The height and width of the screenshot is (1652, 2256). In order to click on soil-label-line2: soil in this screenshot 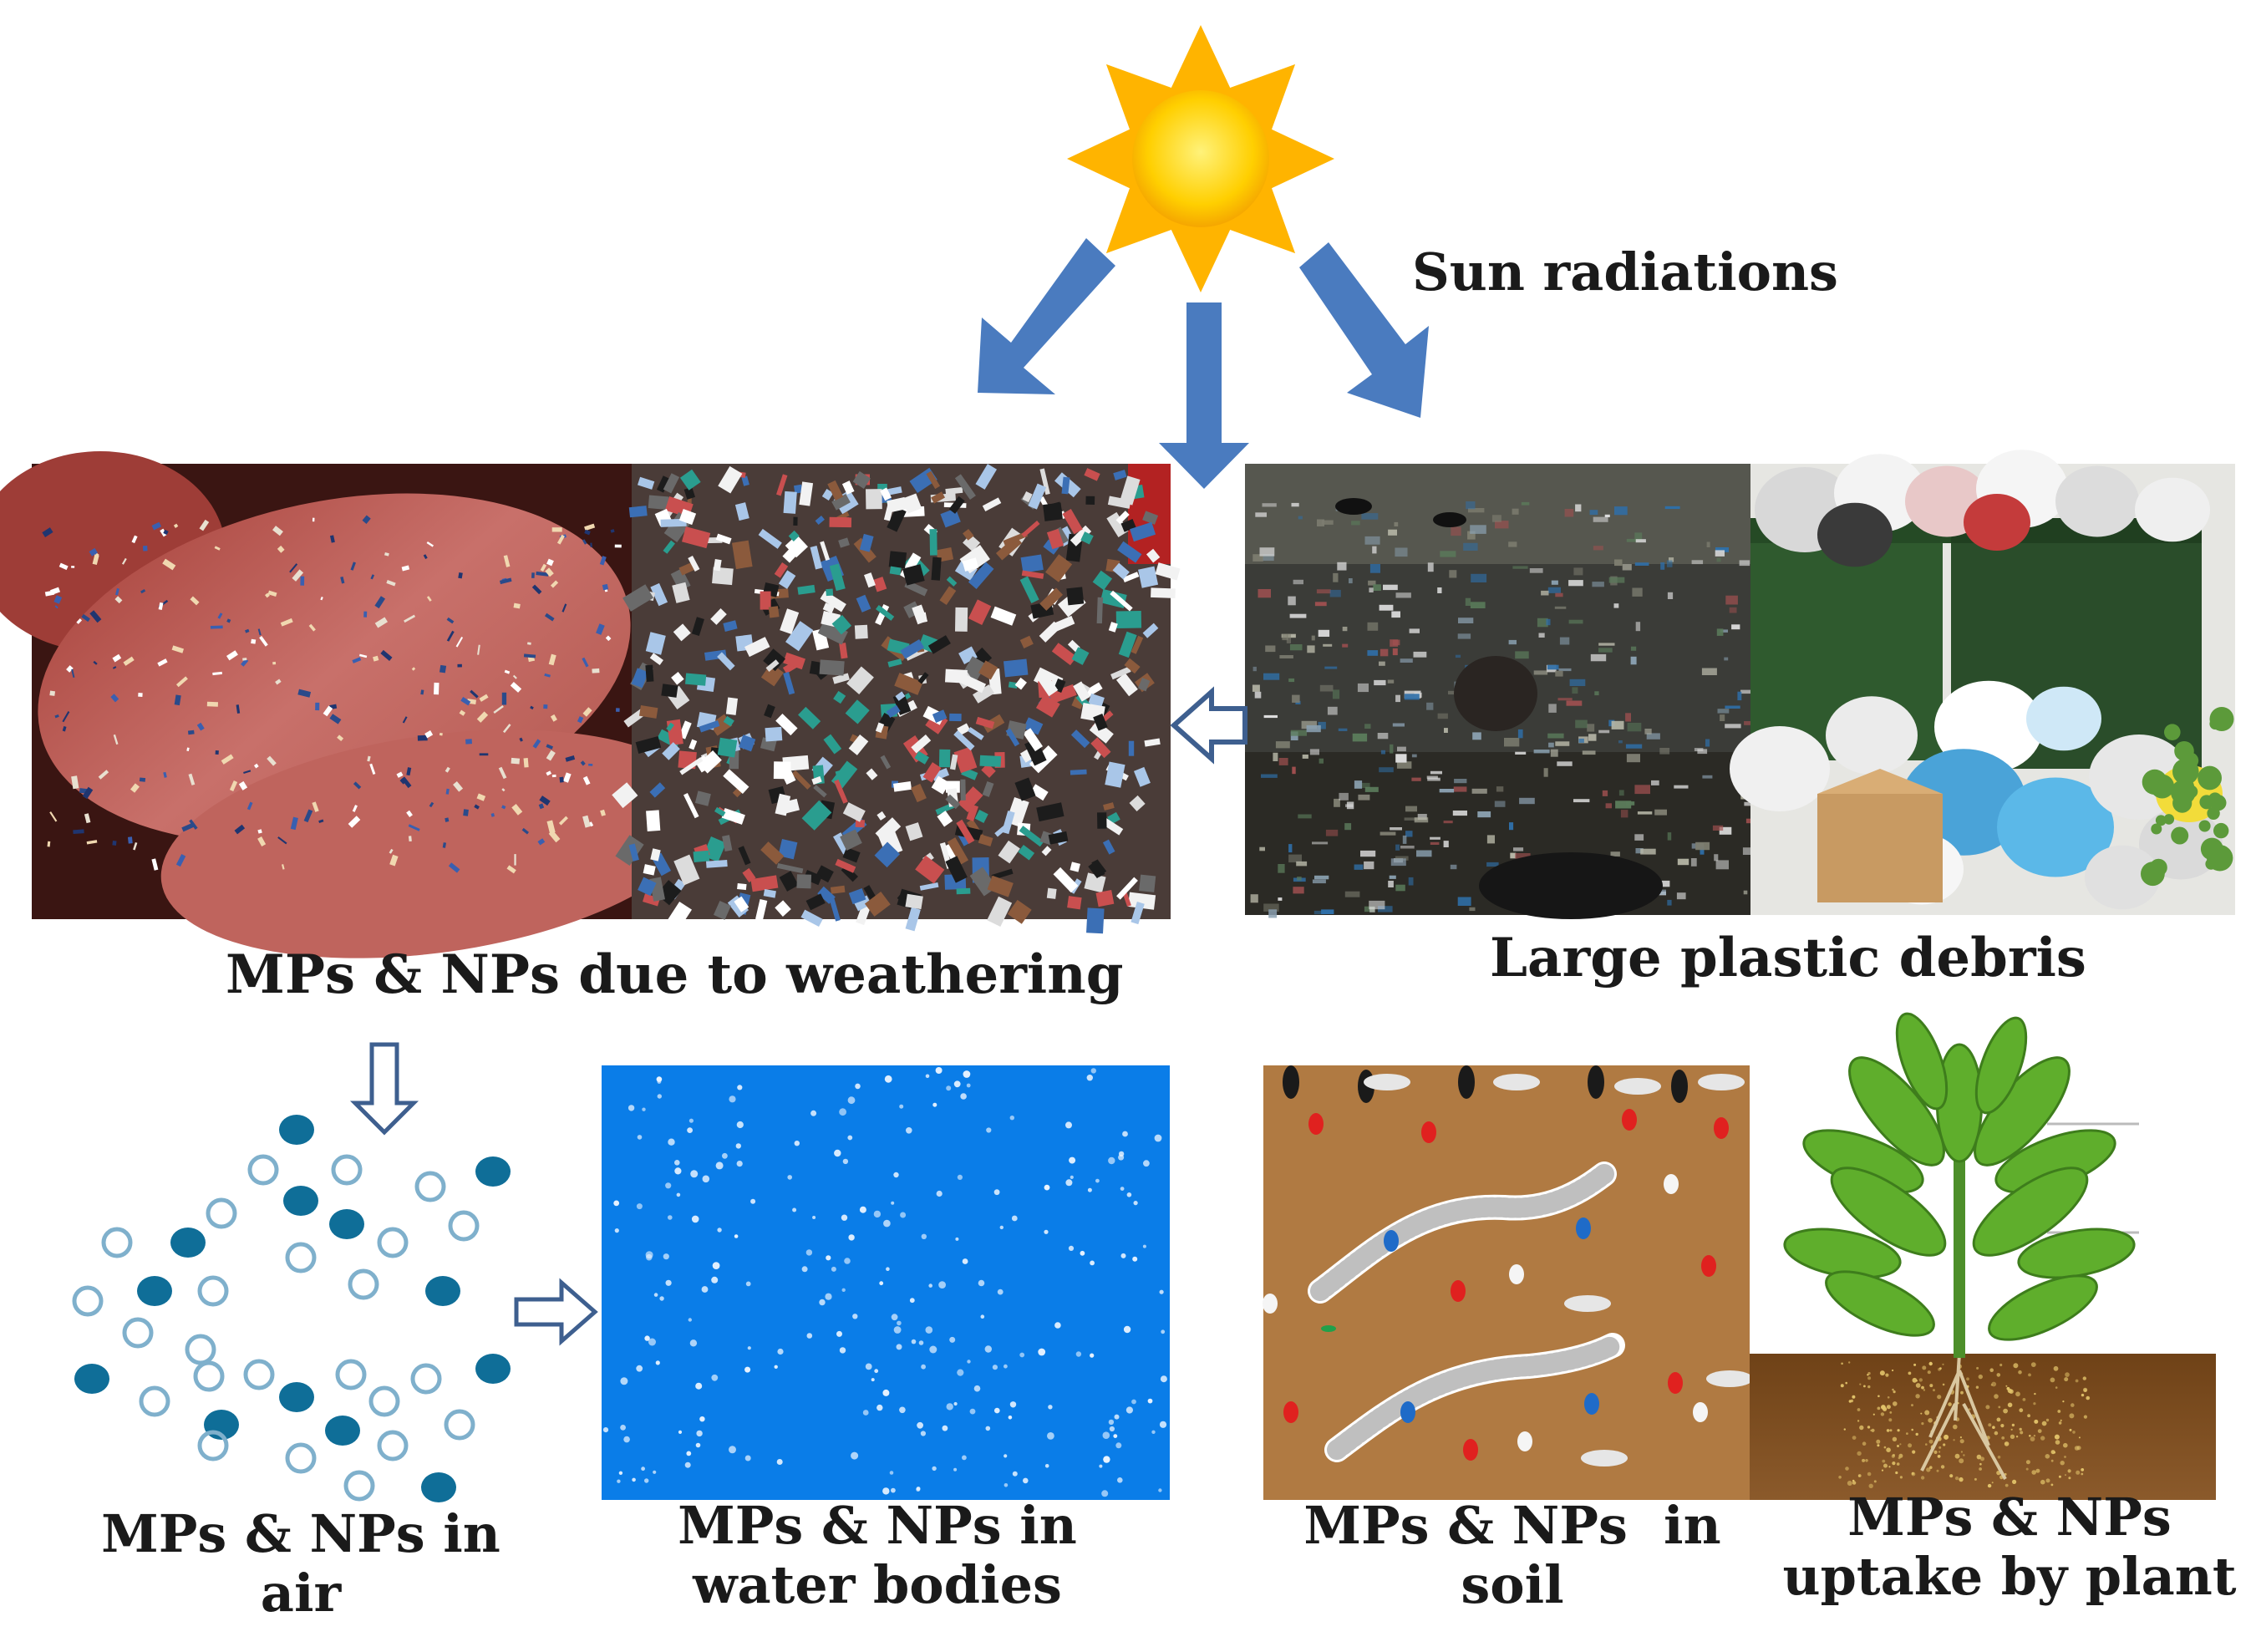, I will do `click(1512, 1585)`.